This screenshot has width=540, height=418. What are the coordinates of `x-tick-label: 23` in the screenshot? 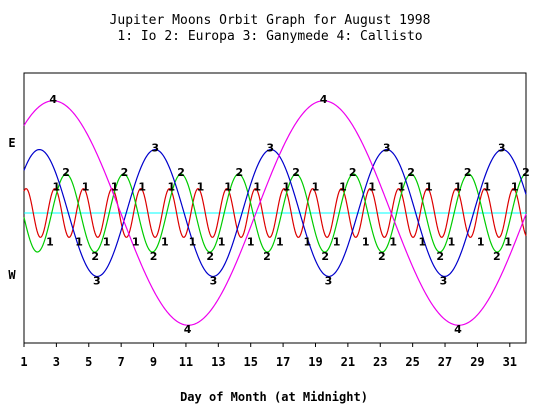 It's located at (380, 362).